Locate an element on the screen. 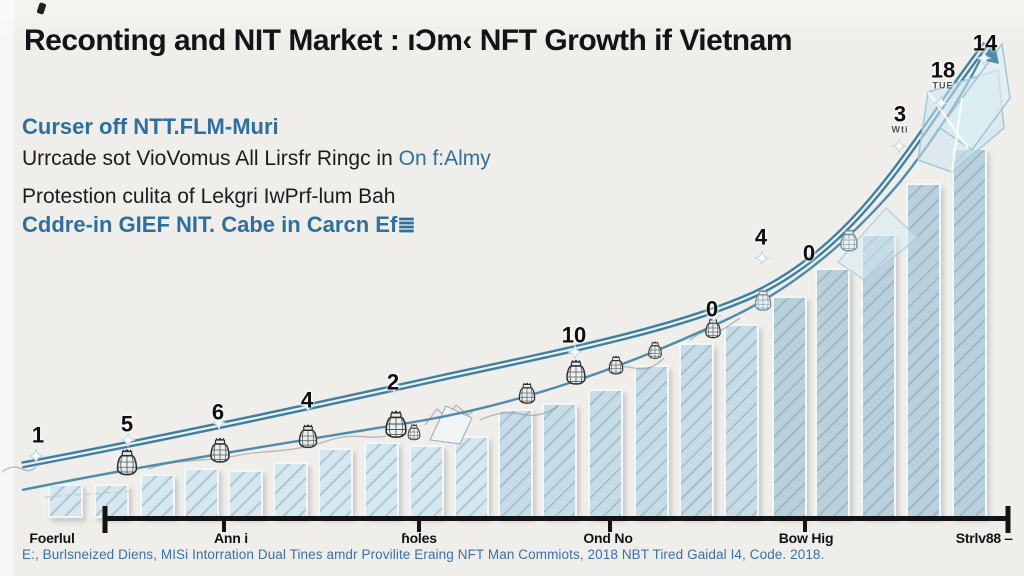  x-axis-label: Strlv88 ‒ is located at coordinates (984, 538).